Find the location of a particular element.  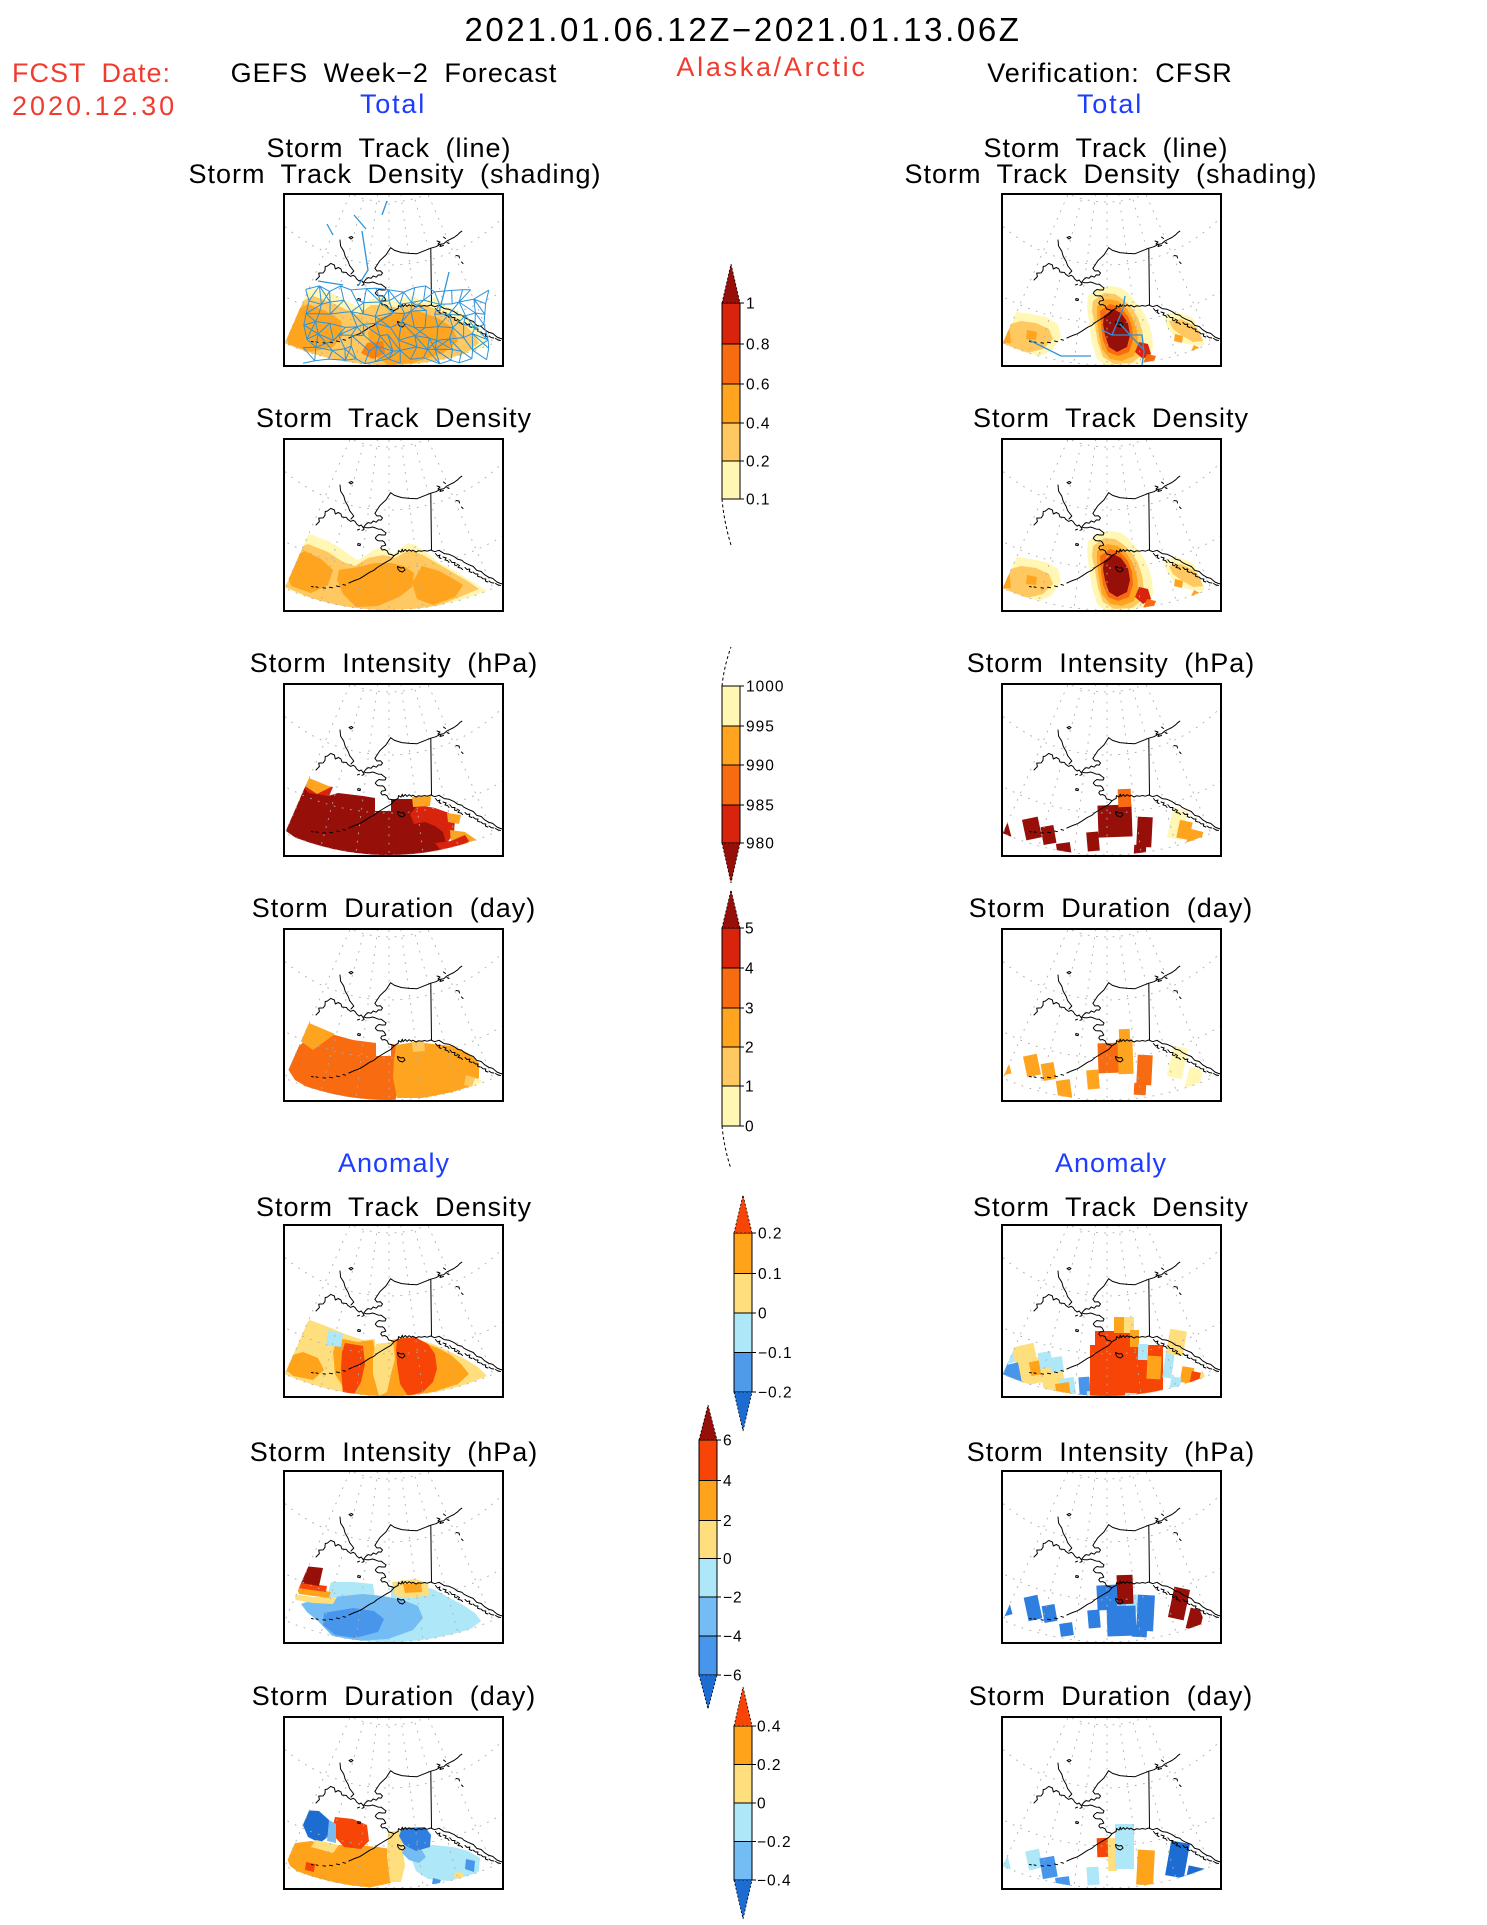

svg-text: 985 is located at coordinates (760, 806).